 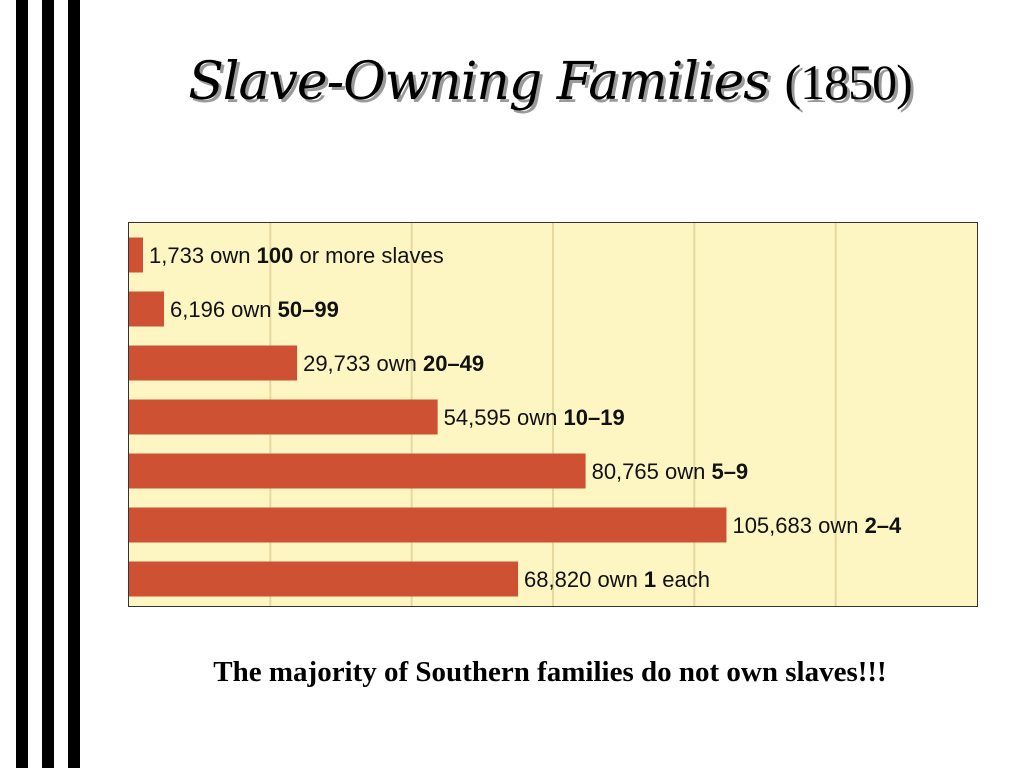 I want to click on bar-label: 1,733 own 100 or more slaves, so click(x=296, y=255).